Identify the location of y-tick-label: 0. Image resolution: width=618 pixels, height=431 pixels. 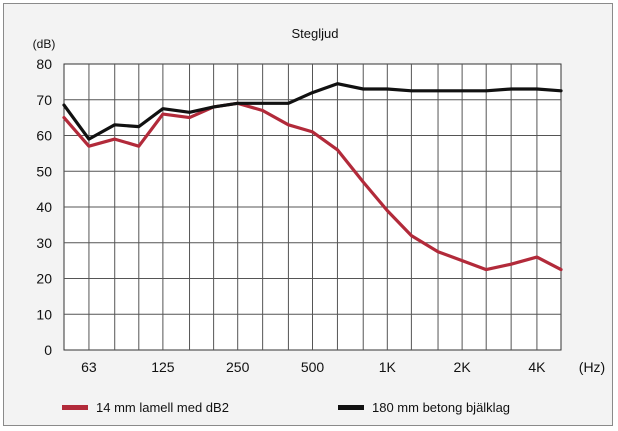
(48, 350).